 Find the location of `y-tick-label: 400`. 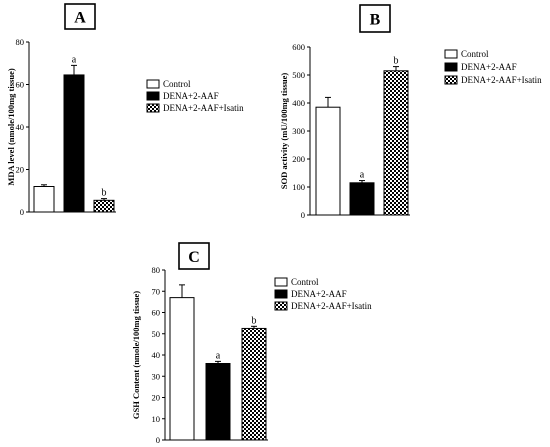

y-tick-label: 400 is located at coordinates (298, 103).